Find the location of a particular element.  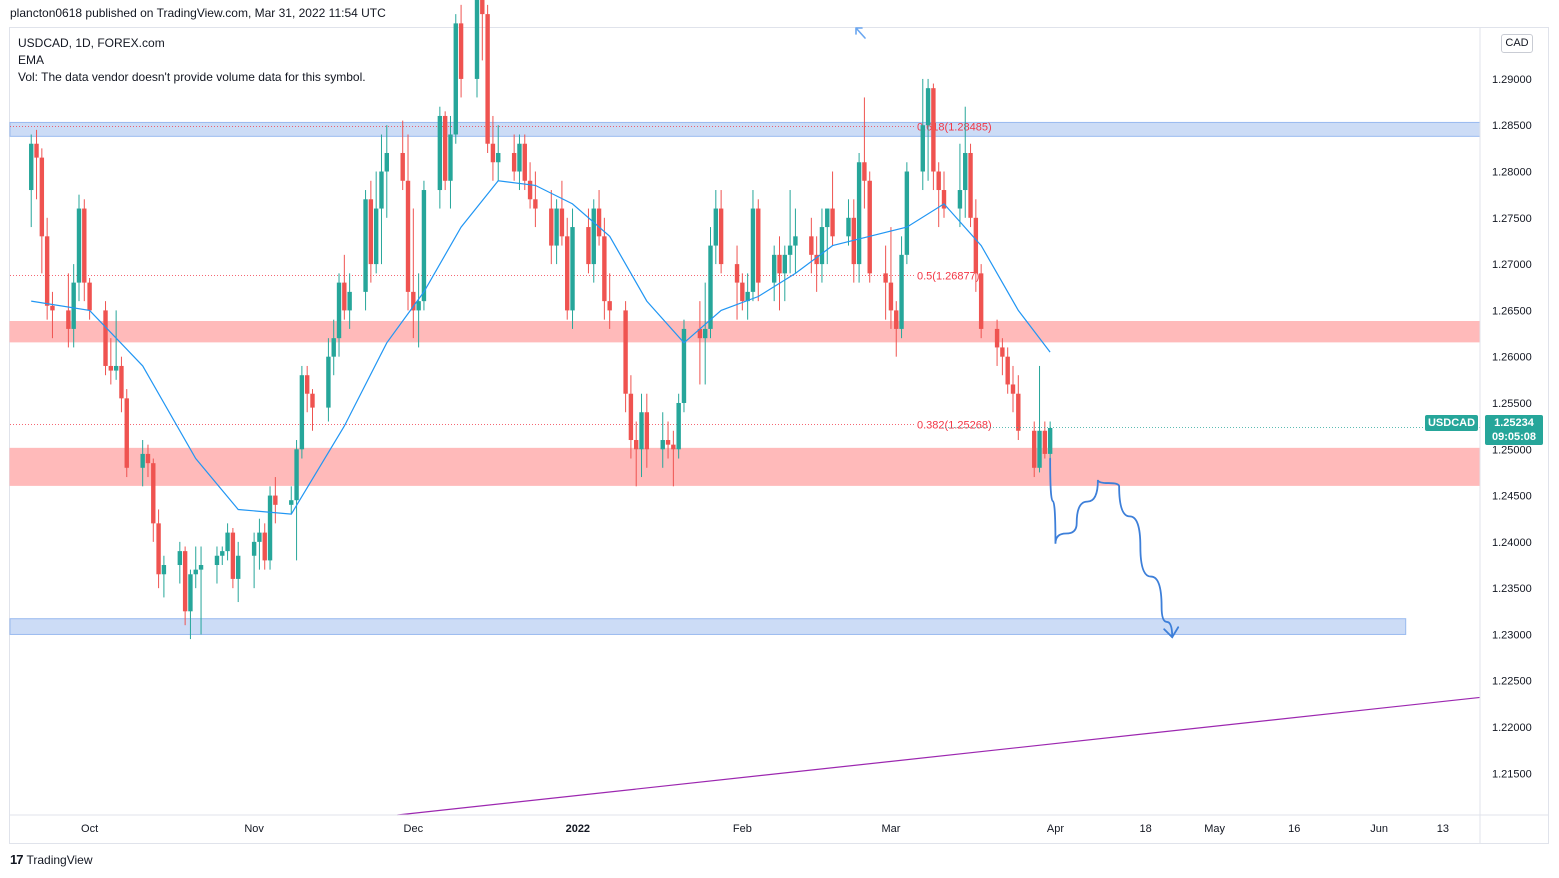

time-axis: Oct Nov Dec 2022 Feb Mar Apr 18 May 16 Jun 13 is located at coordinates (779, 824).